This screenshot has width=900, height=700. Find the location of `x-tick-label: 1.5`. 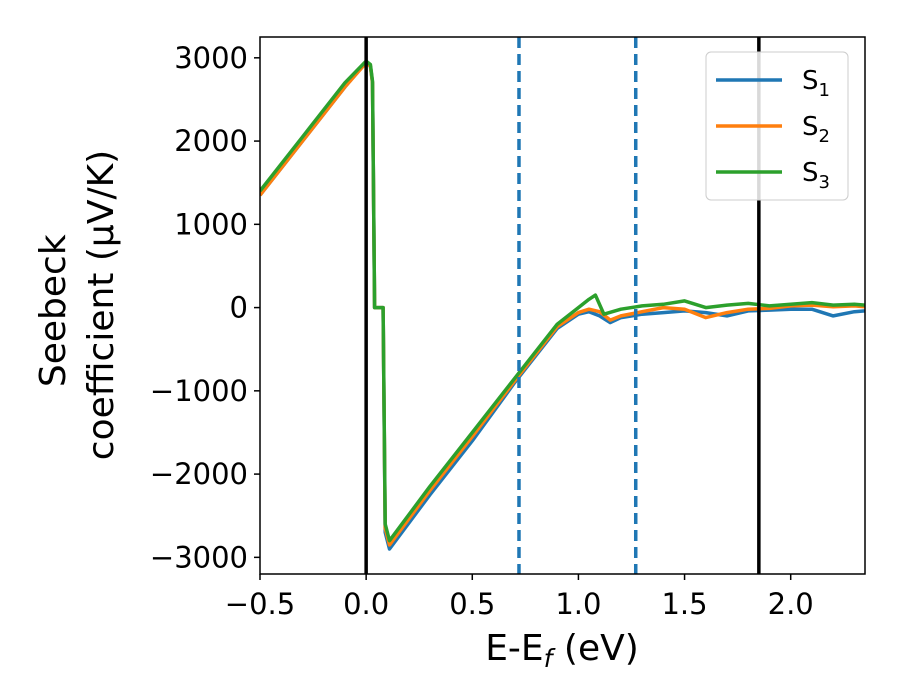

x-tick-label: 1.5 is located at coordinates (684, 604).